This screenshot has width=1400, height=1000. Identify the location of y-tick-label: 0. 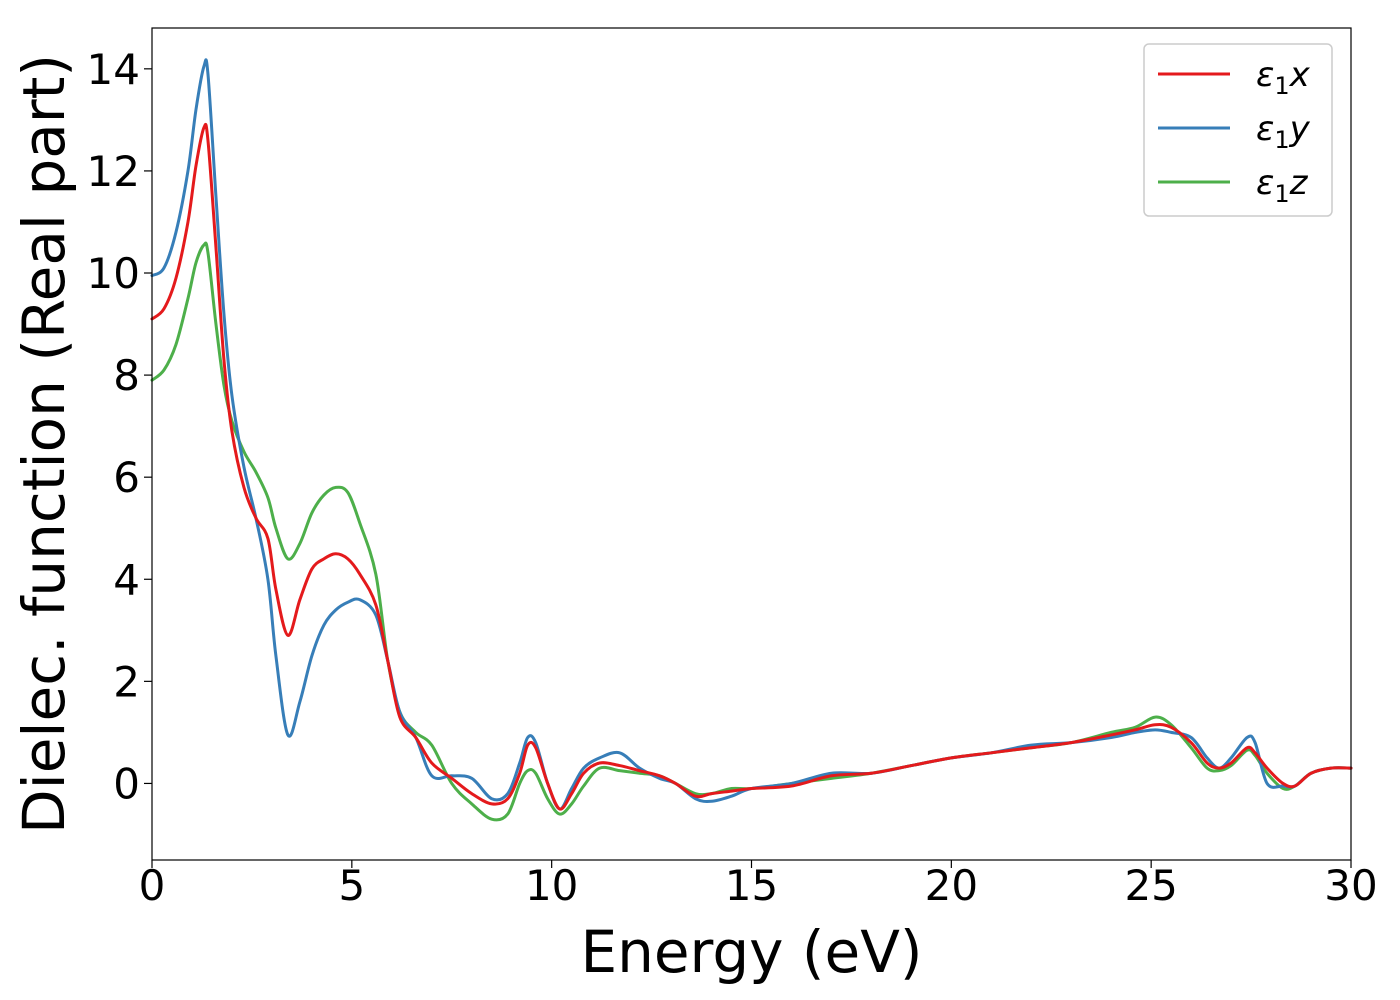
(126, 783).